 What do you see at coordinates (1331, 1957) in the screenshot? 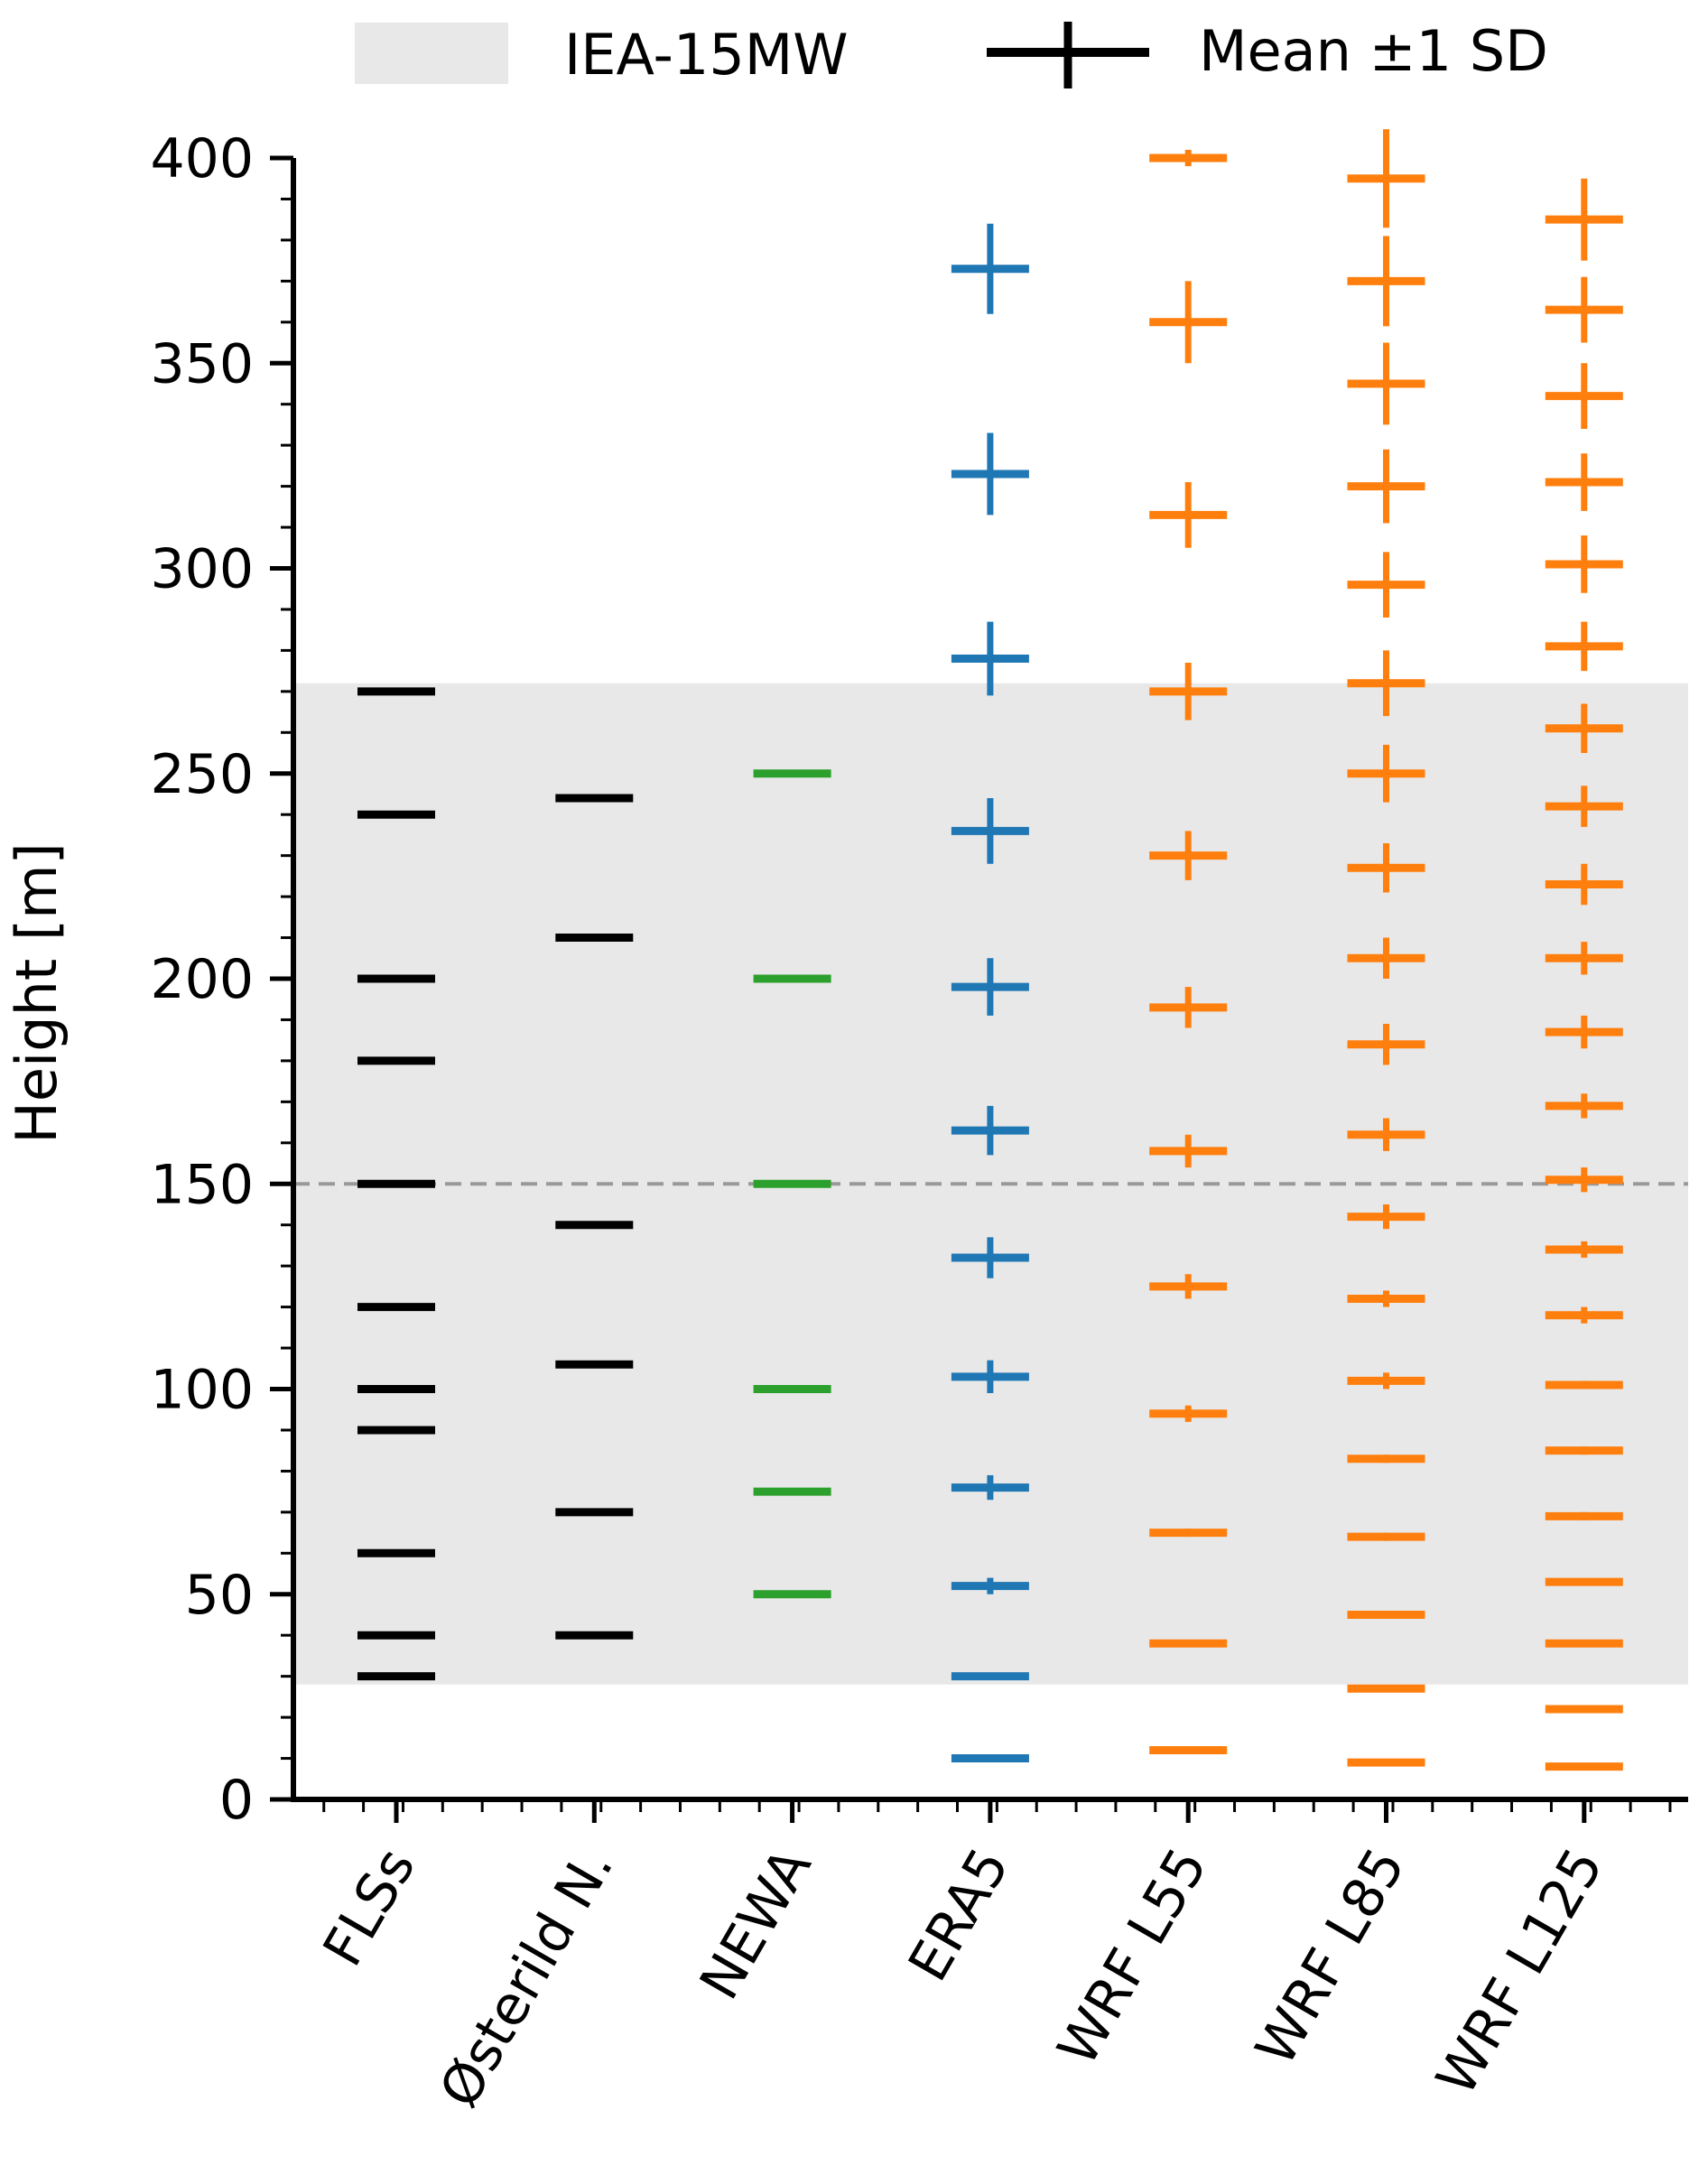
I see `x-tick-label: WRF L85` at bounding box center [1331, 1957].